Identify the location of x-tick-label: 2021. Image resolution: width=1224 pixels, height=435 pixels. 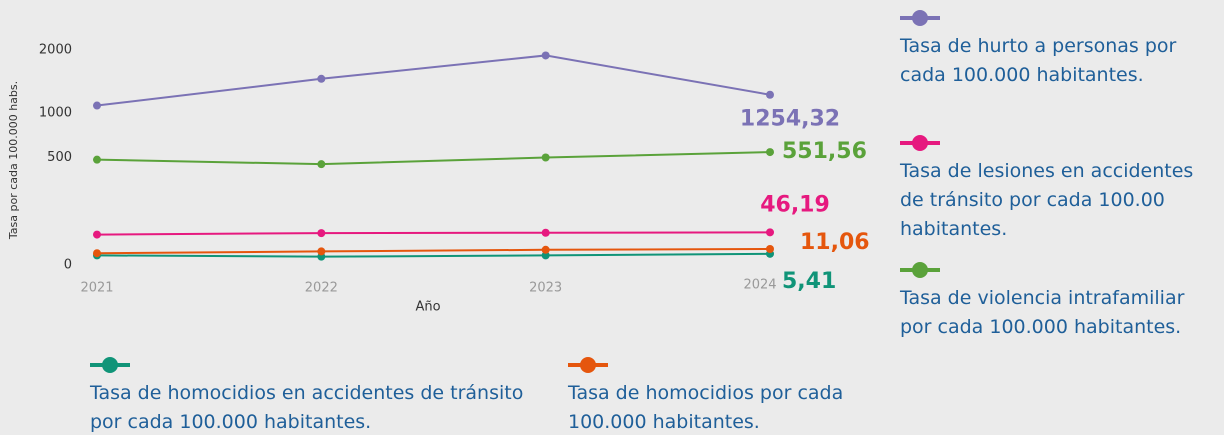
(96, 288).